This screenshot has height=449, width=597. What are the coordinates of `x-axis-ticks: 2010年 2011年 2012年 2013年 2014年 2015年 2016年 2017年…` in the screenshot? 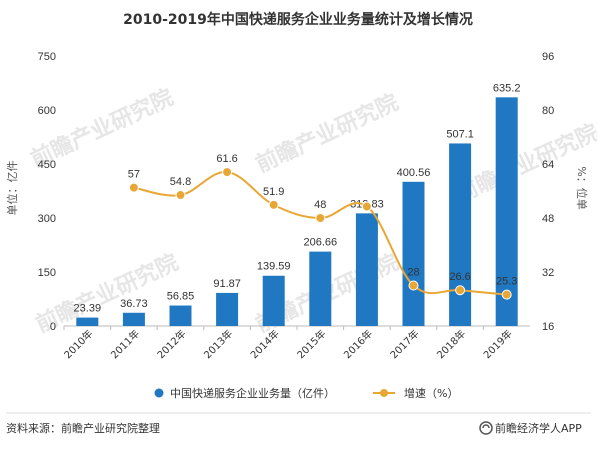 It's located at (288, 343).